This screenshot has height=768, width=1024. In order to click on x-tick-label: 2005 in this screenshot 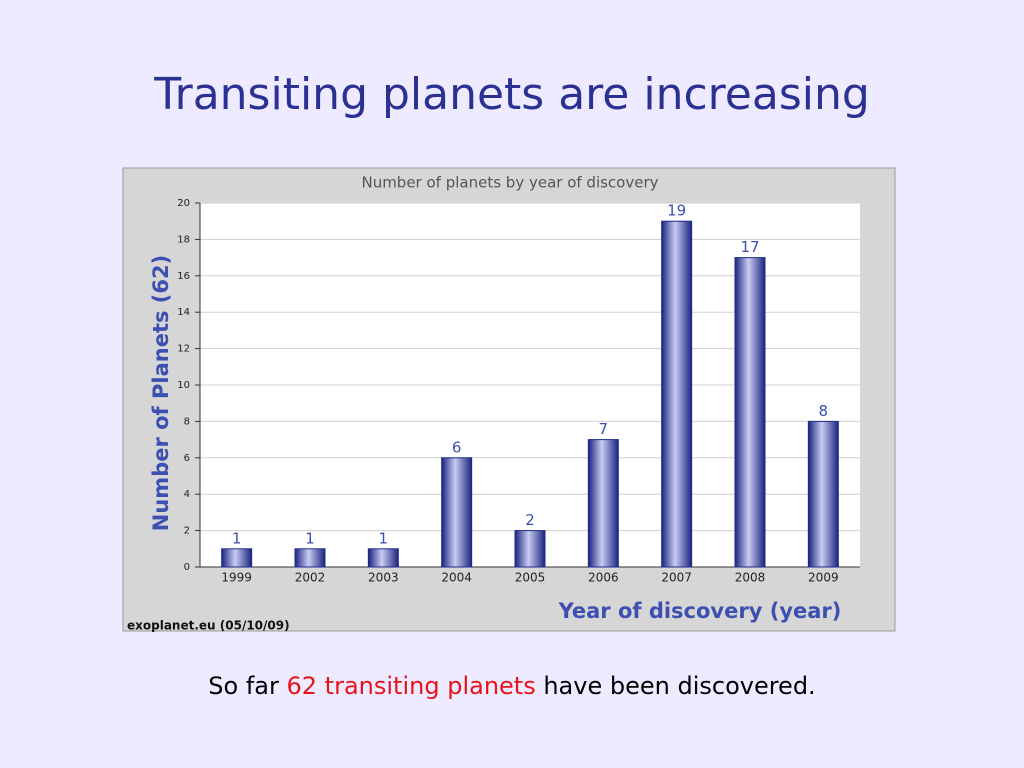, I will do `click(530, 578)`.